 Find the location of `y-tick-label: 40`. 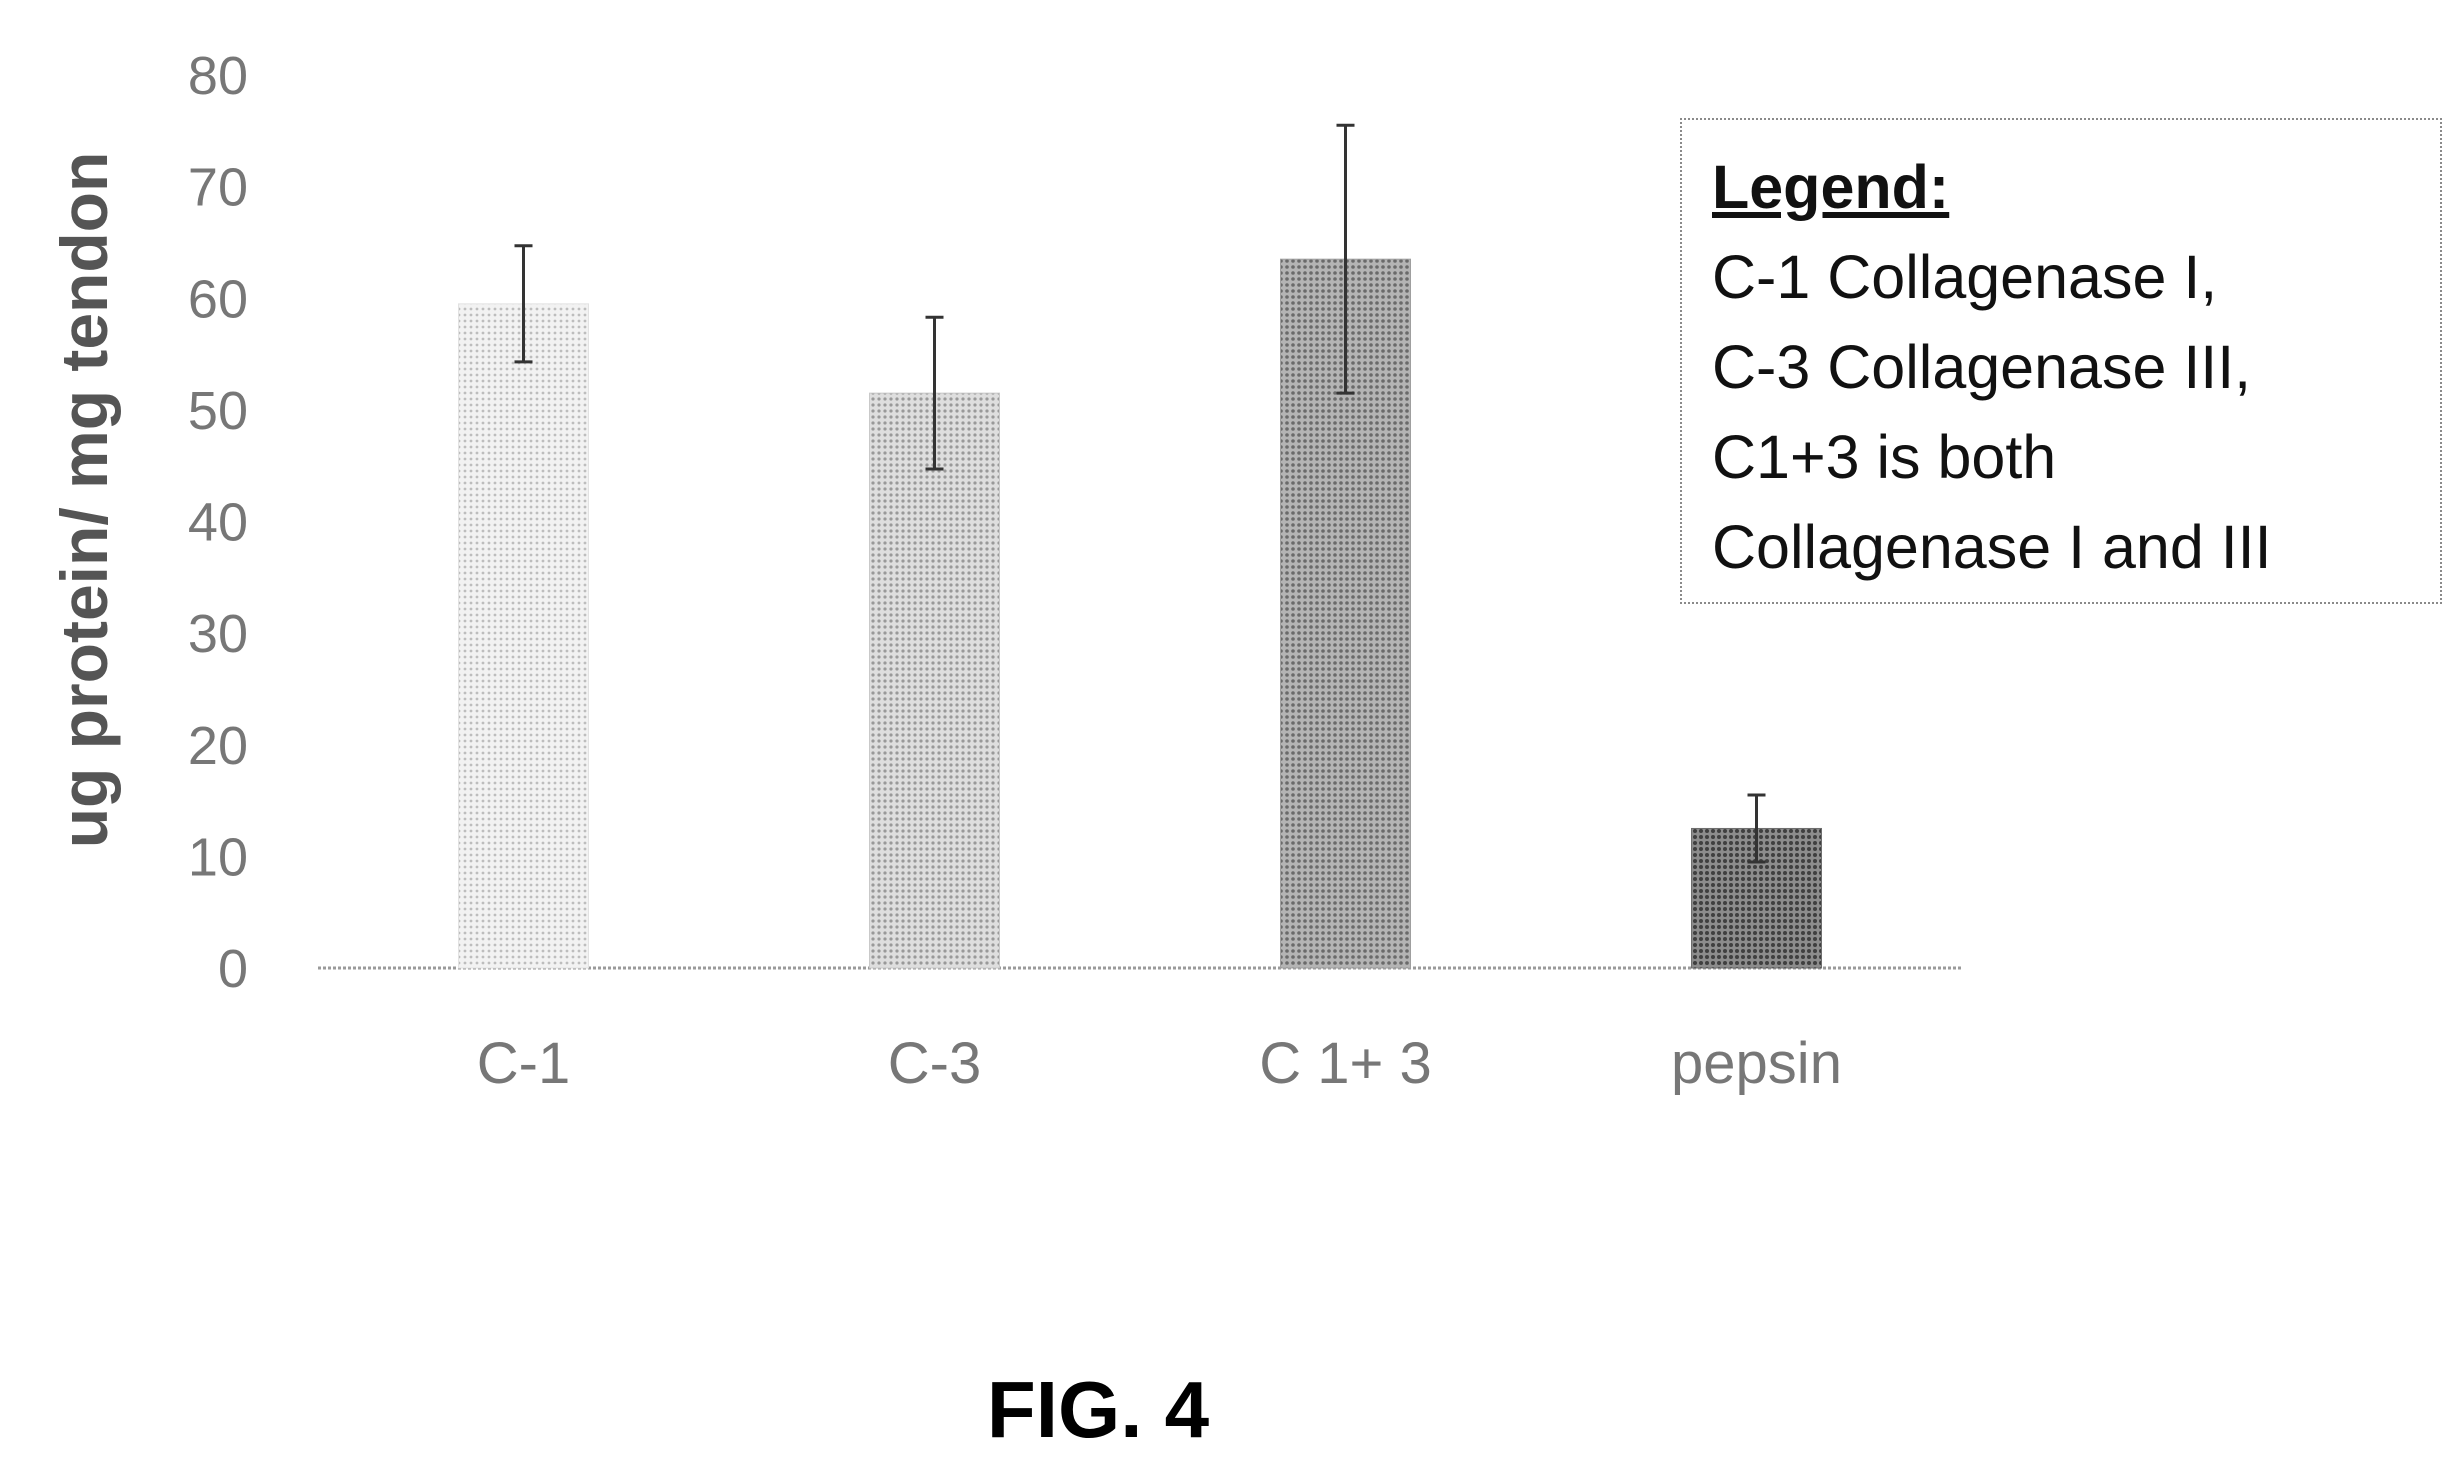

y-tick-label: 40 is located at coordinates (218, 523).